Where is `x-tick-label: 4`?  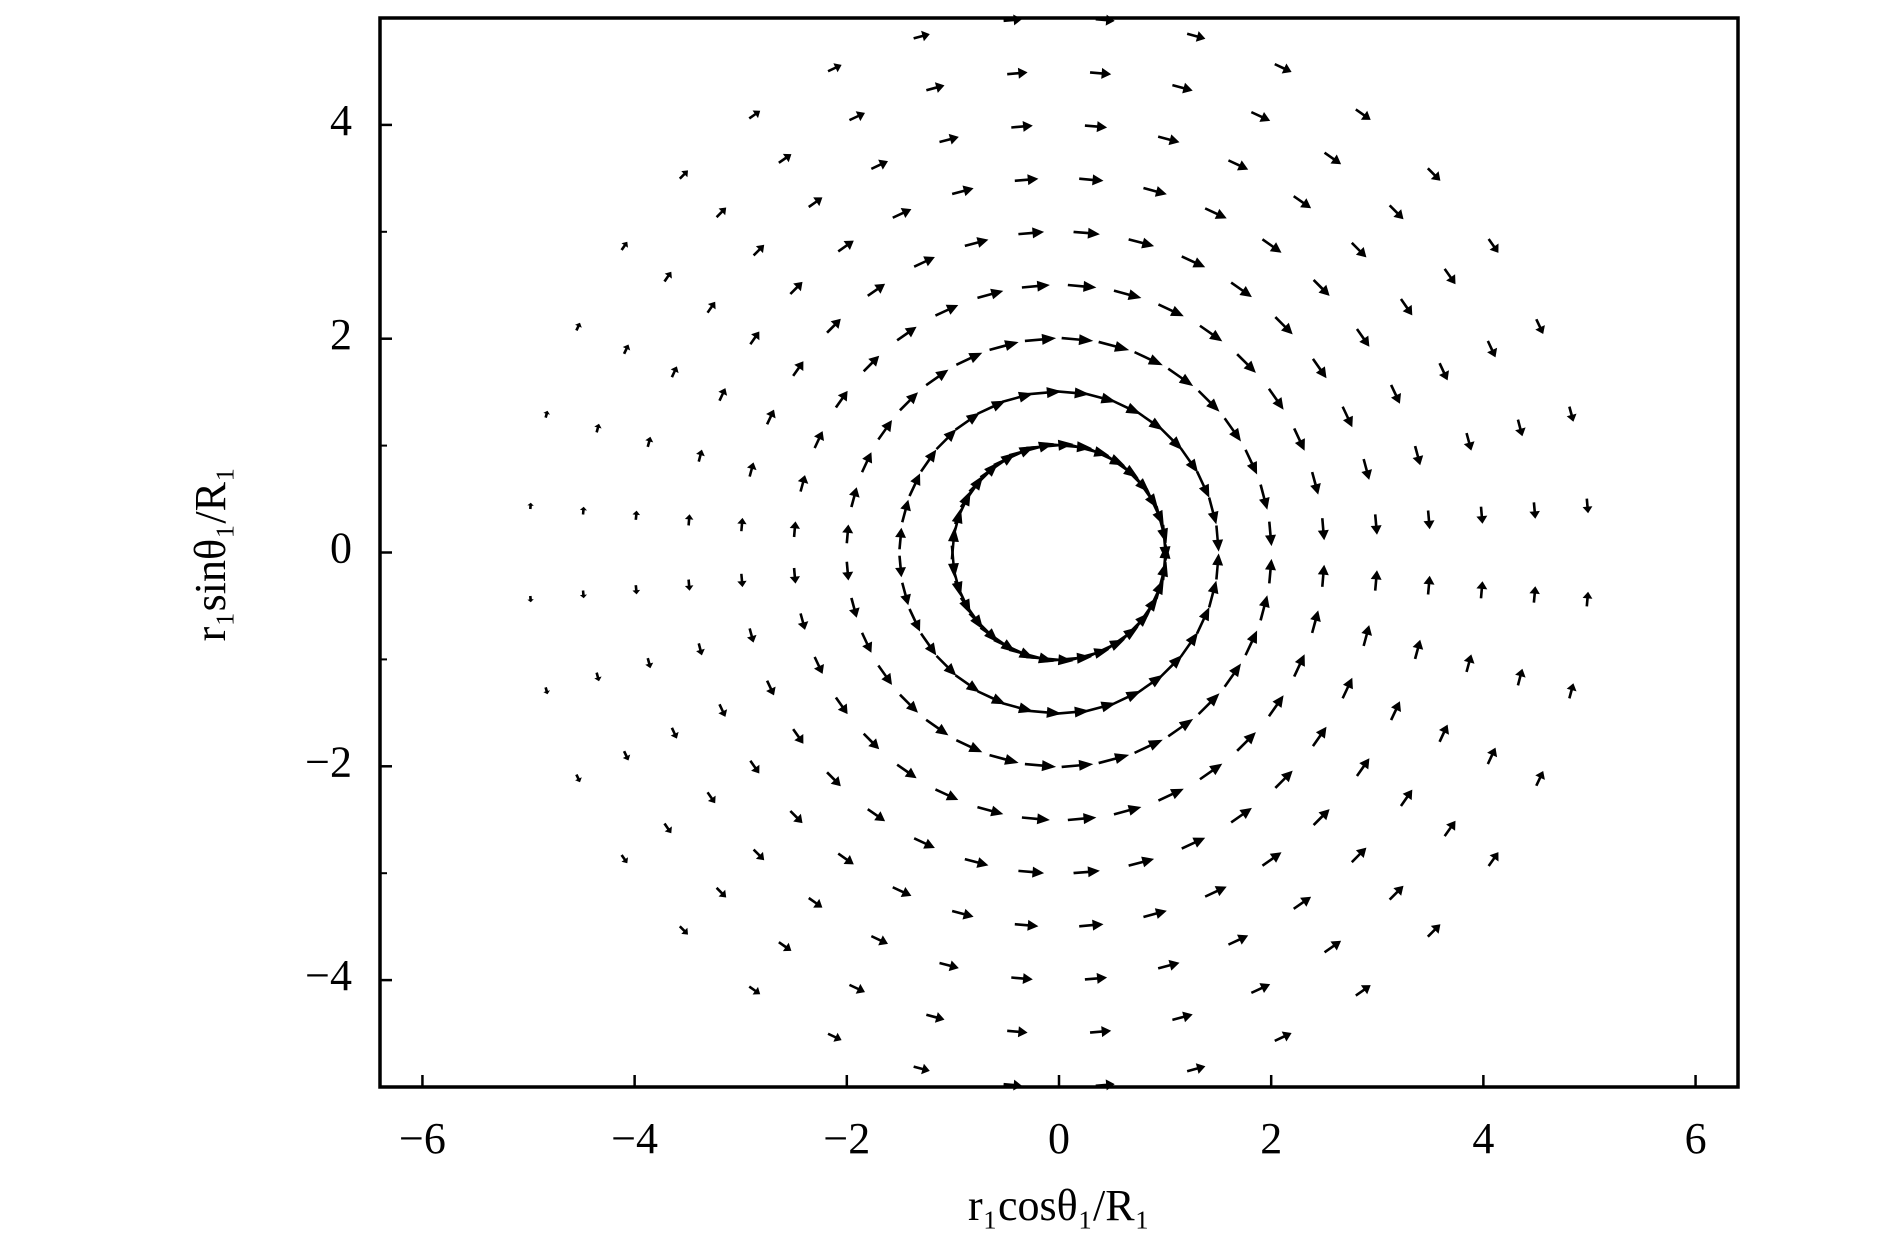
x-tick-label: 4 is located at coordinates (1483, 1138).